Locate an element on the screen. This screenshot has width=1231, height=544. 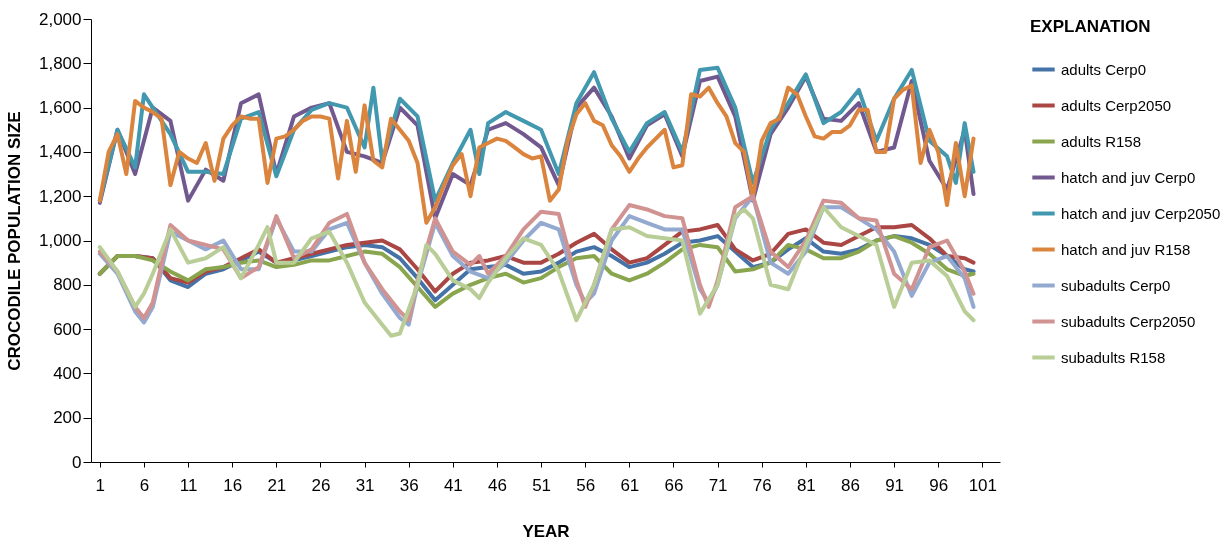
x-tick-label: 86 is located at coordinates (850, 485).